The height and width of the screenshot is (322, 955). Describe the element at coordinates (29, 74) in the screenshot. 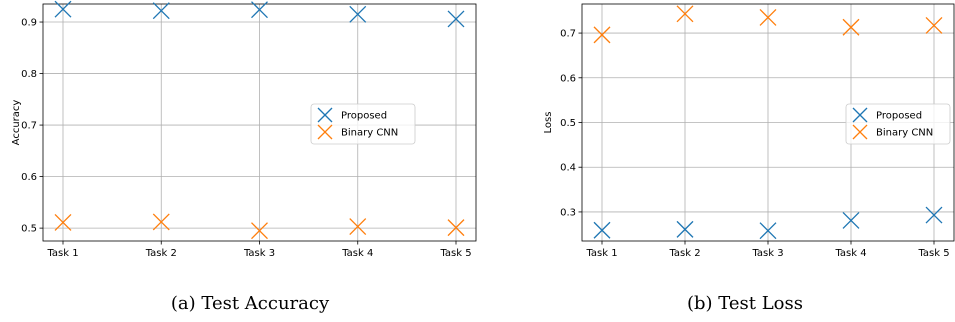

I see `y-tick-label: 0.8` at that location.